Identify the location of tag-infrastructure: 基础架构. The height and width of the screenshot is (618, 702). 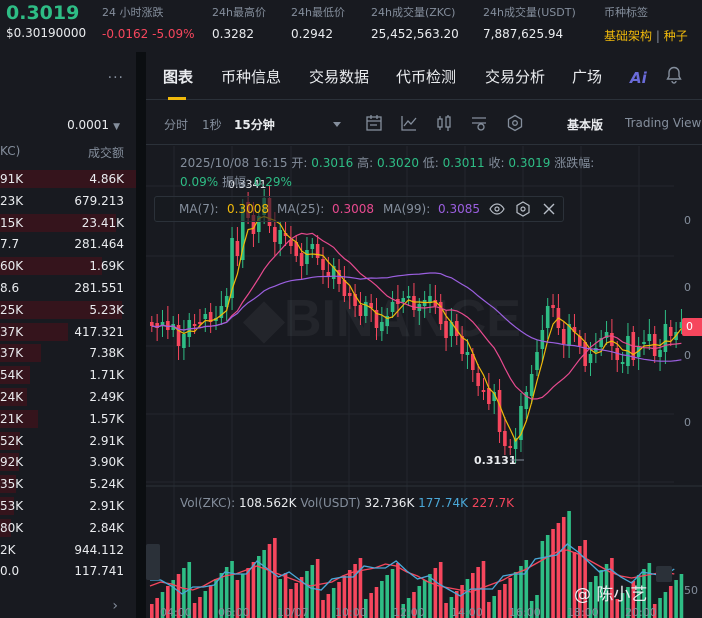
(628, 36).